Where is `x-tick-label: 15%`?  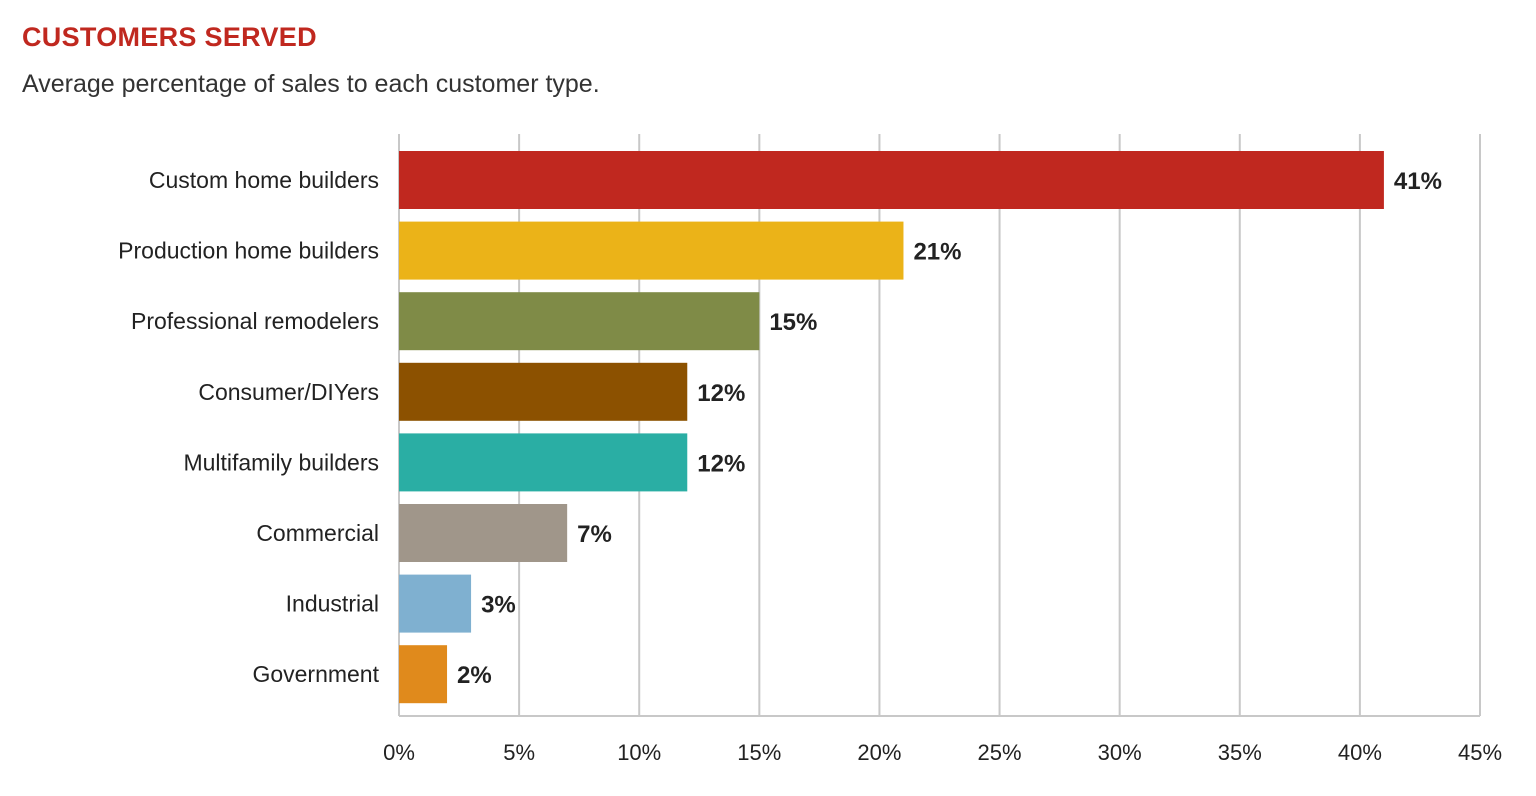 x-tick-label: 15% is located at coordinates (759, 752).